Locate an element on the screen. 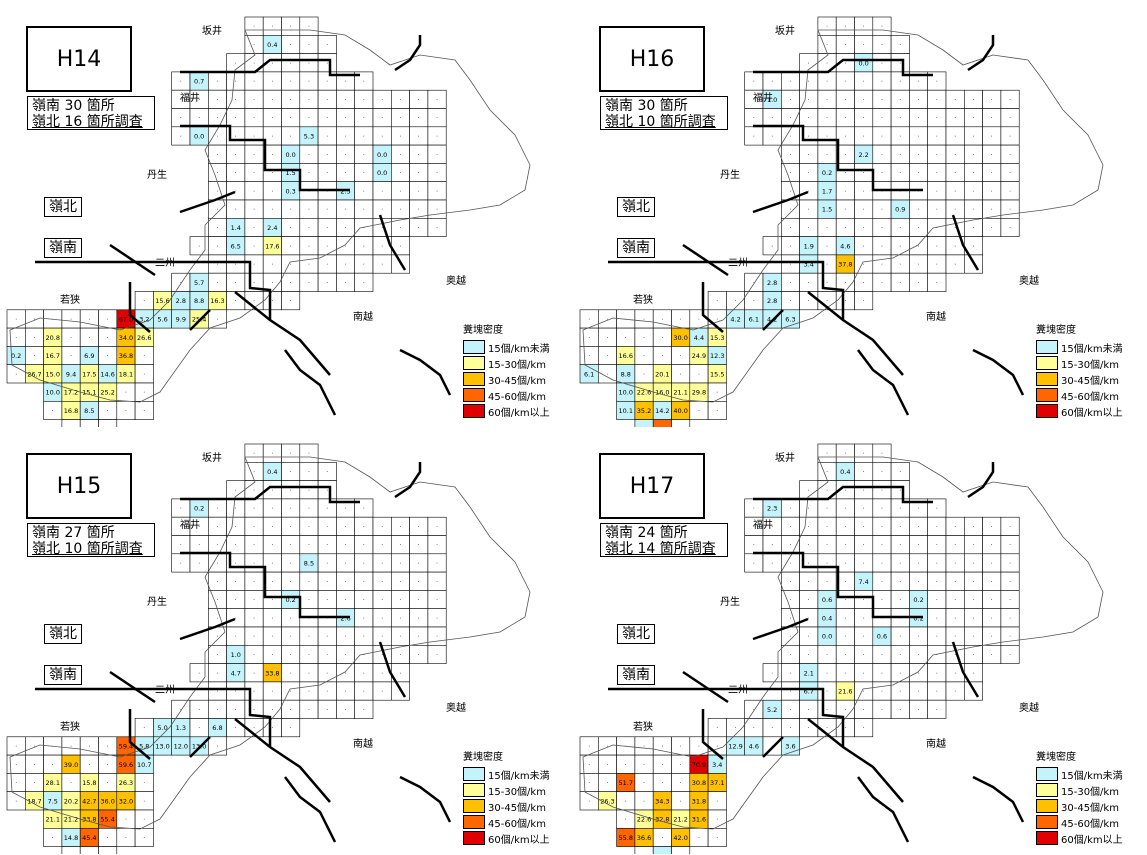 The height and width of the screenshot is (855, 1147). cell-value: 0.4 is located at coordinates (827, 618).